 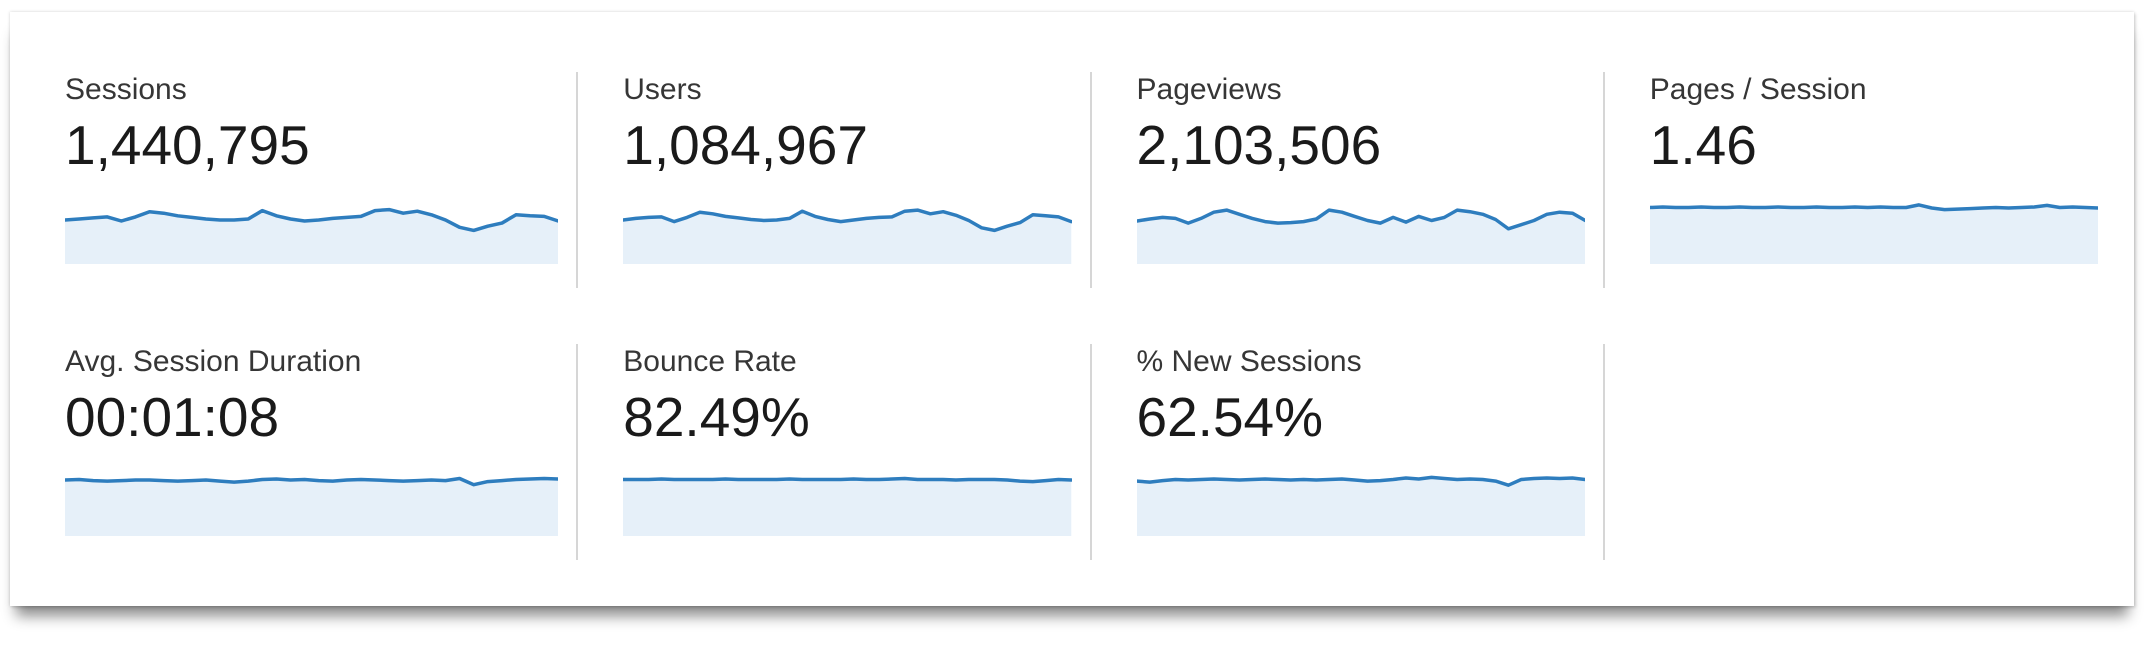 I want to click on metric-value-users: 1,084,967, so click(x=745, y=145).